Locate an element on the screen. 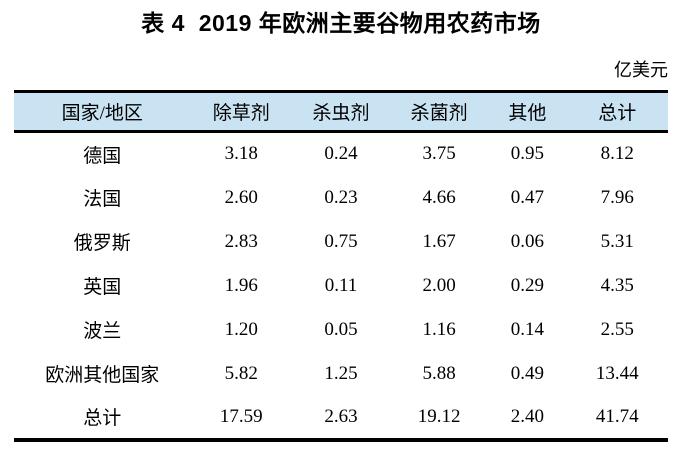  table-row: 德国 3.18 0.24 3.75 0.95 8.12 is located at coordinates (341, 153).